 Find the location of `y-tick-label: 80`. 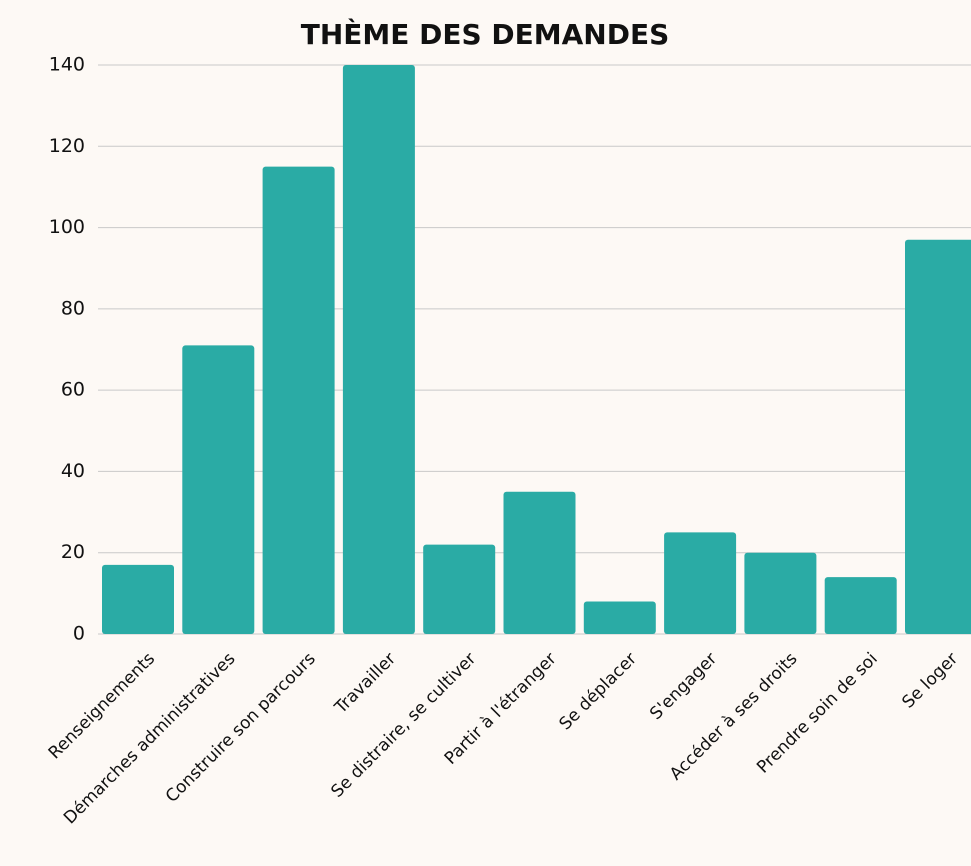

y-tick-label: 80 is located at coordinates (73, 308).